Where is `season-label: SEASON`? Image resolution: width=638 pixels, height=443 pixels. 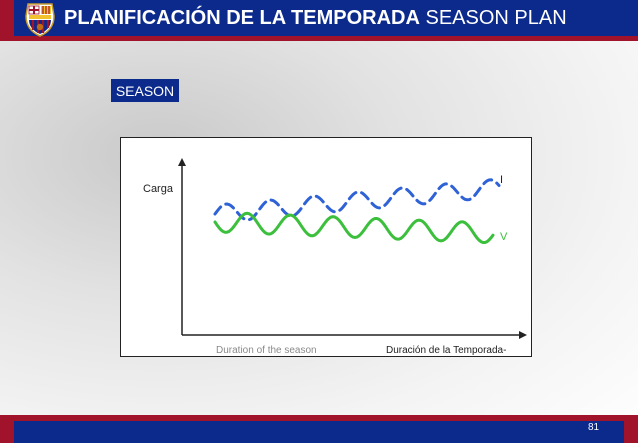 season-label: SEASON is located at coordinates (145, 90).